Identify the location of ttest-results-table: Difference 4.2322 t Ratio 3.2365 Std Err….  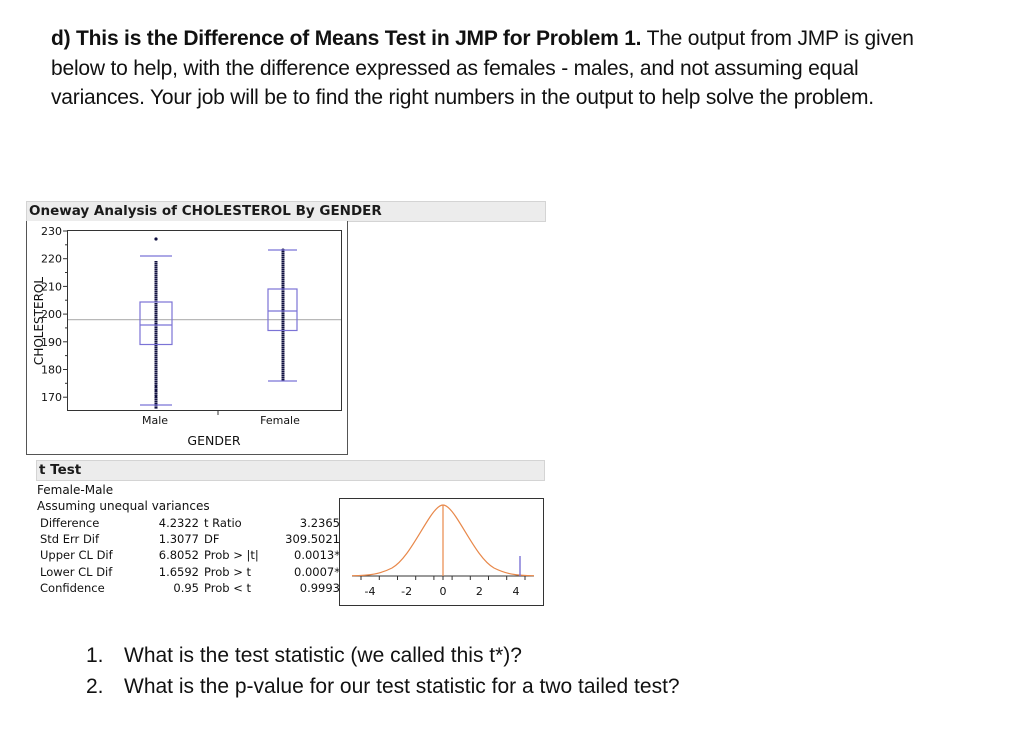
(190, 555).